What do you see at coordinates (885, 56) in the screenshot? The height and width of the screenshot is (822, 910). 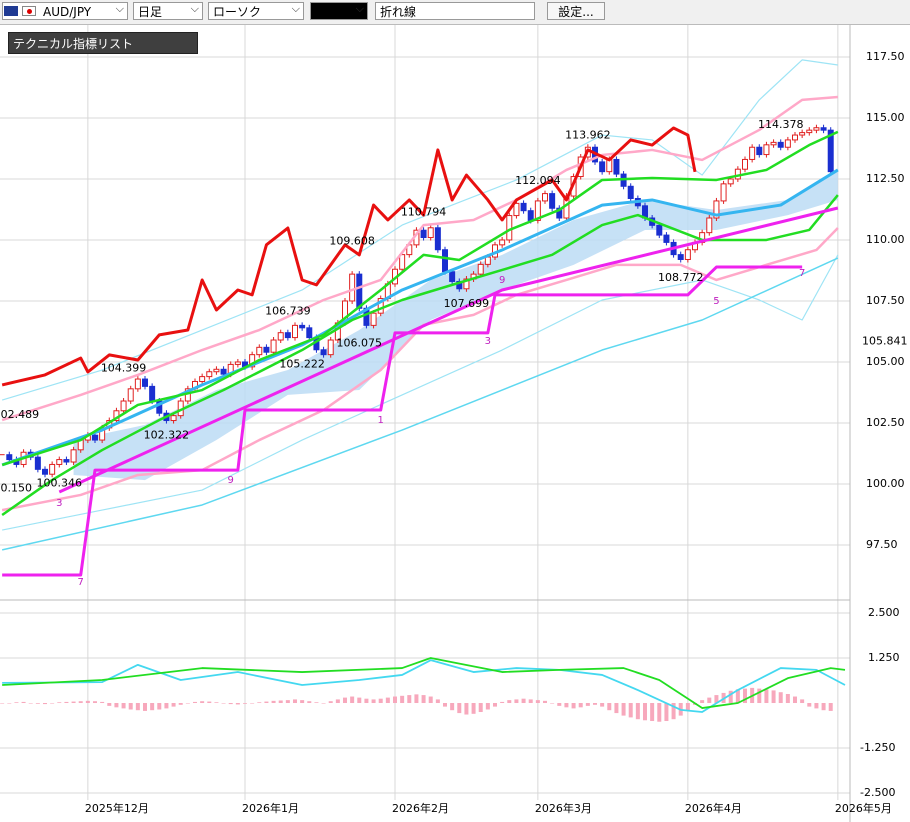 I see `y-tick-label: 117.50` at bounding box center [885, 56].